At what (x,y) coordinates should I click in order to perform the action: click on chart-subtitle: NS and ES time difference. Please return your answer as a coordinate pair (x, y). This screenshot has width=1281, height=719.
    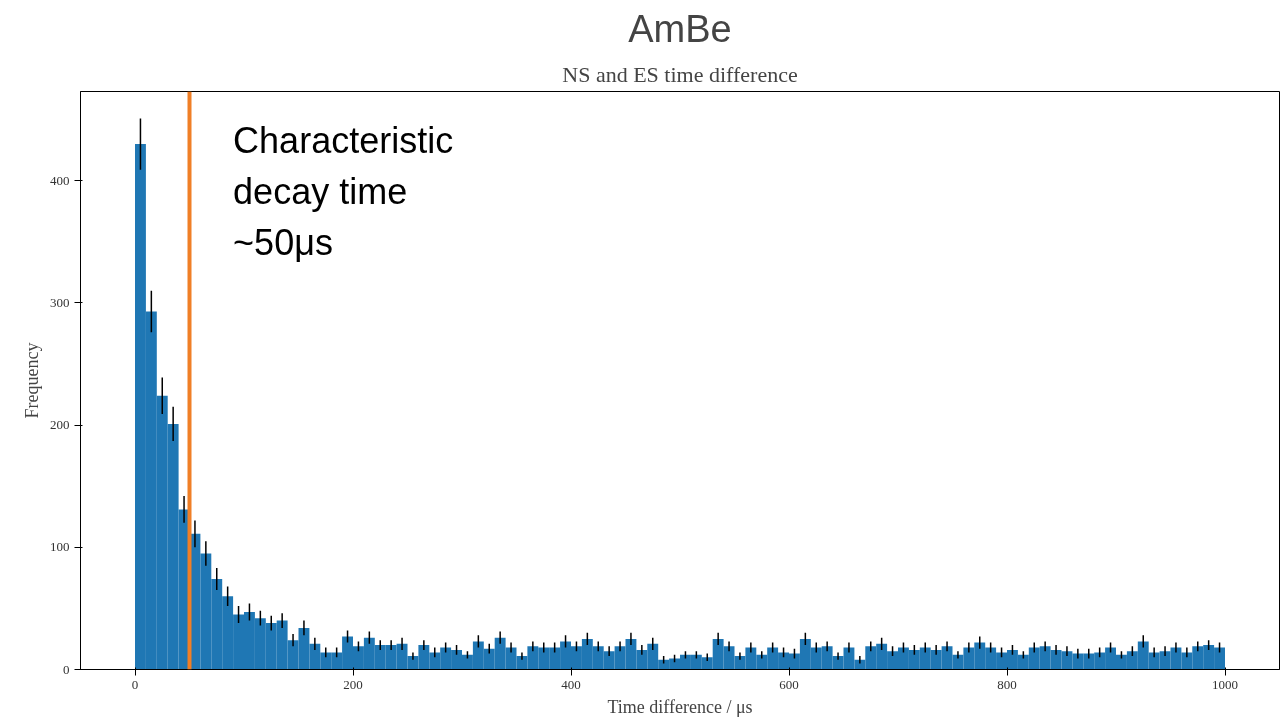
    Looking at the image, I should click on (680, 74).